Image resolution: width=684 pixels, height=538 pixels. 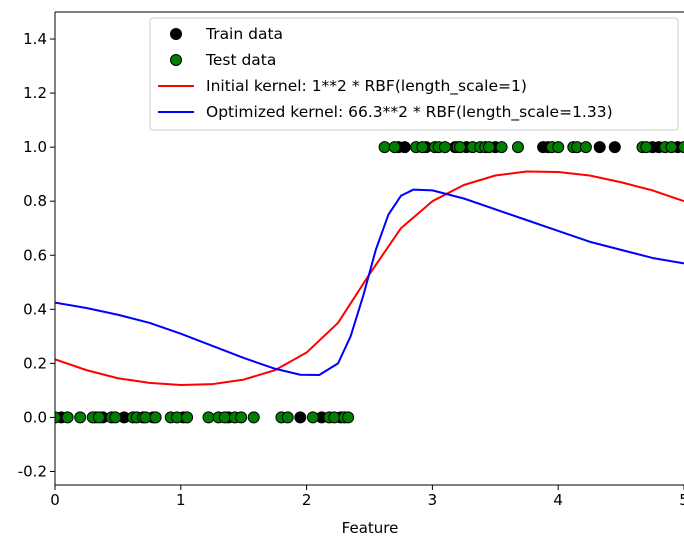 What do you see at coordinates (181, 500) in the screenshot?
I see `x-tick-label-1: 1` at bounding box center [181, 500].